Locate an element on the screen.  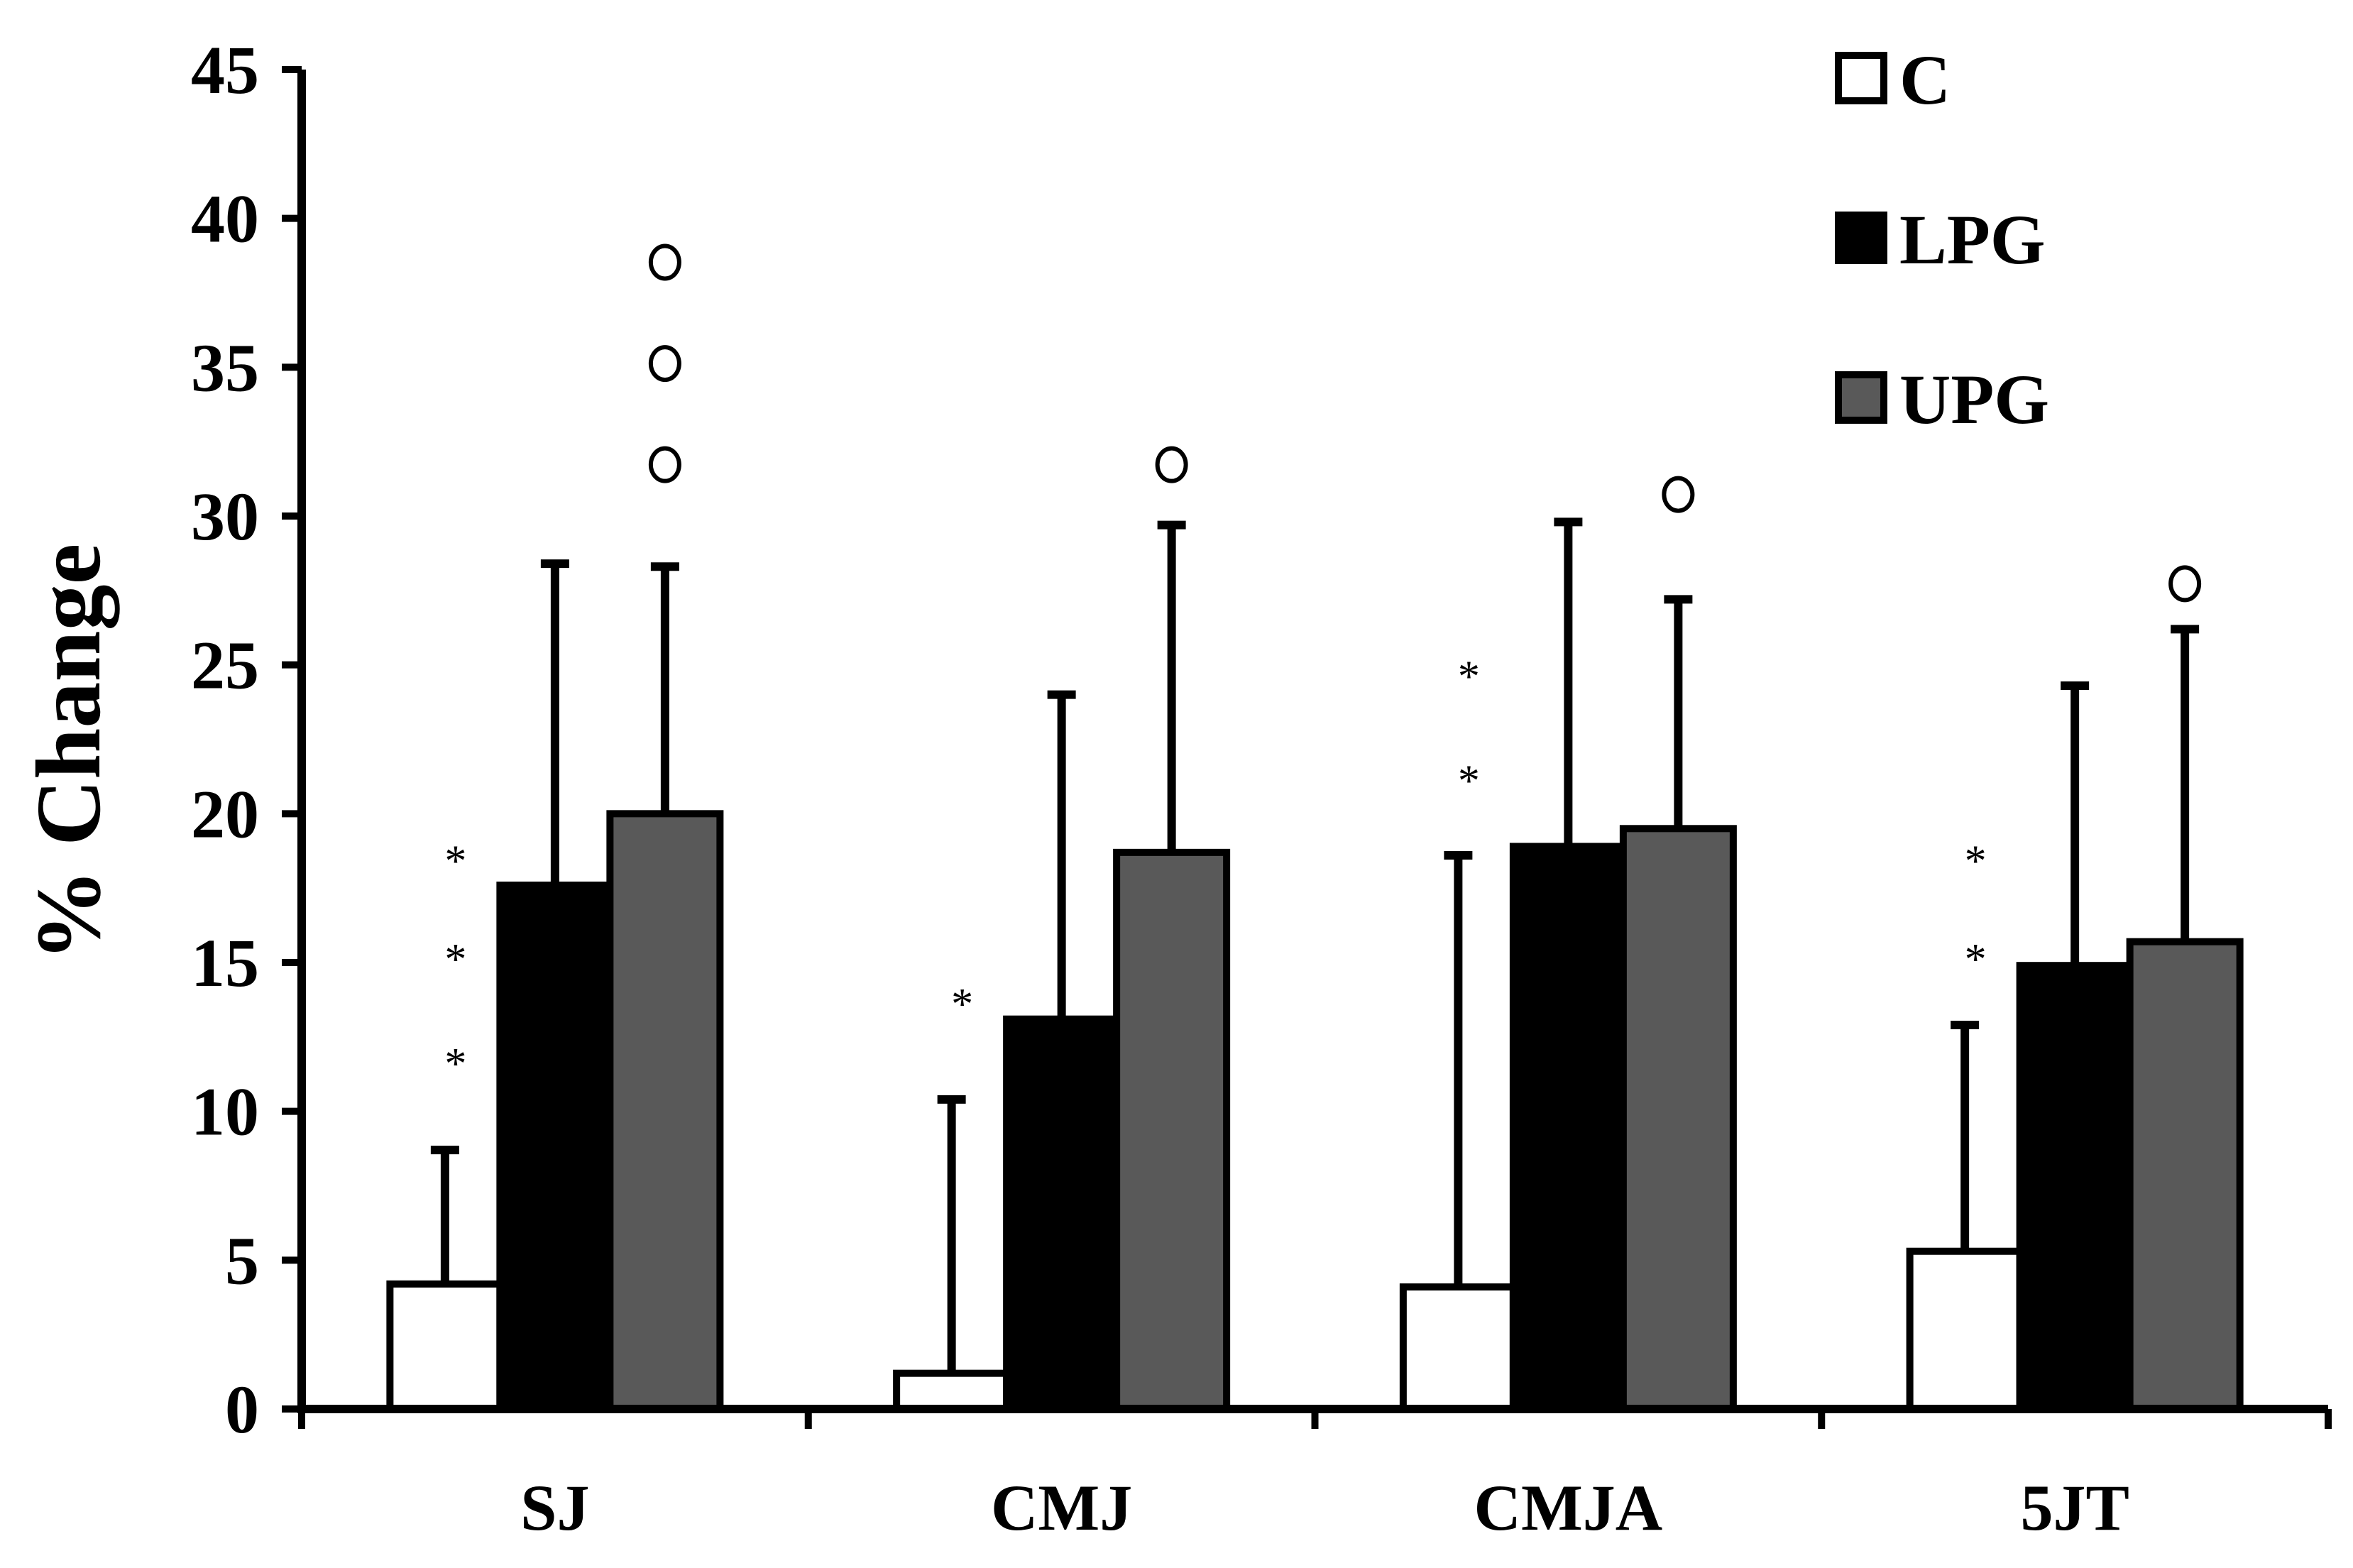
y-tick-label-40: 40 is located at coordinates (225, 219).